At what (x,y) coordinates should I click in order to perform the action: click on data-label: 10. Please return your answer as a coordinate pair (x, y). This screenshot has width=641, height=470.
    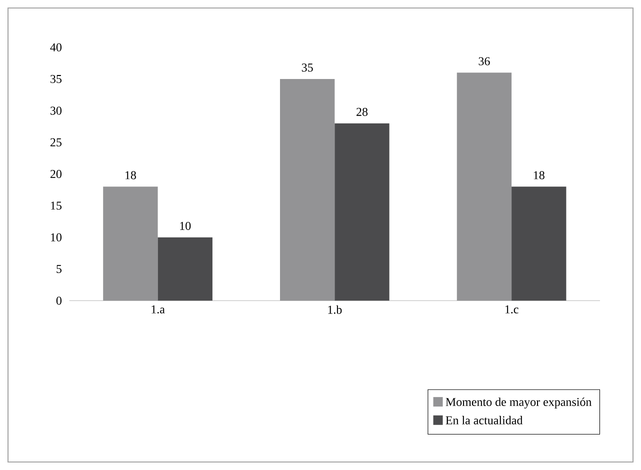
    Looking at the image, I should click on (185, 226).